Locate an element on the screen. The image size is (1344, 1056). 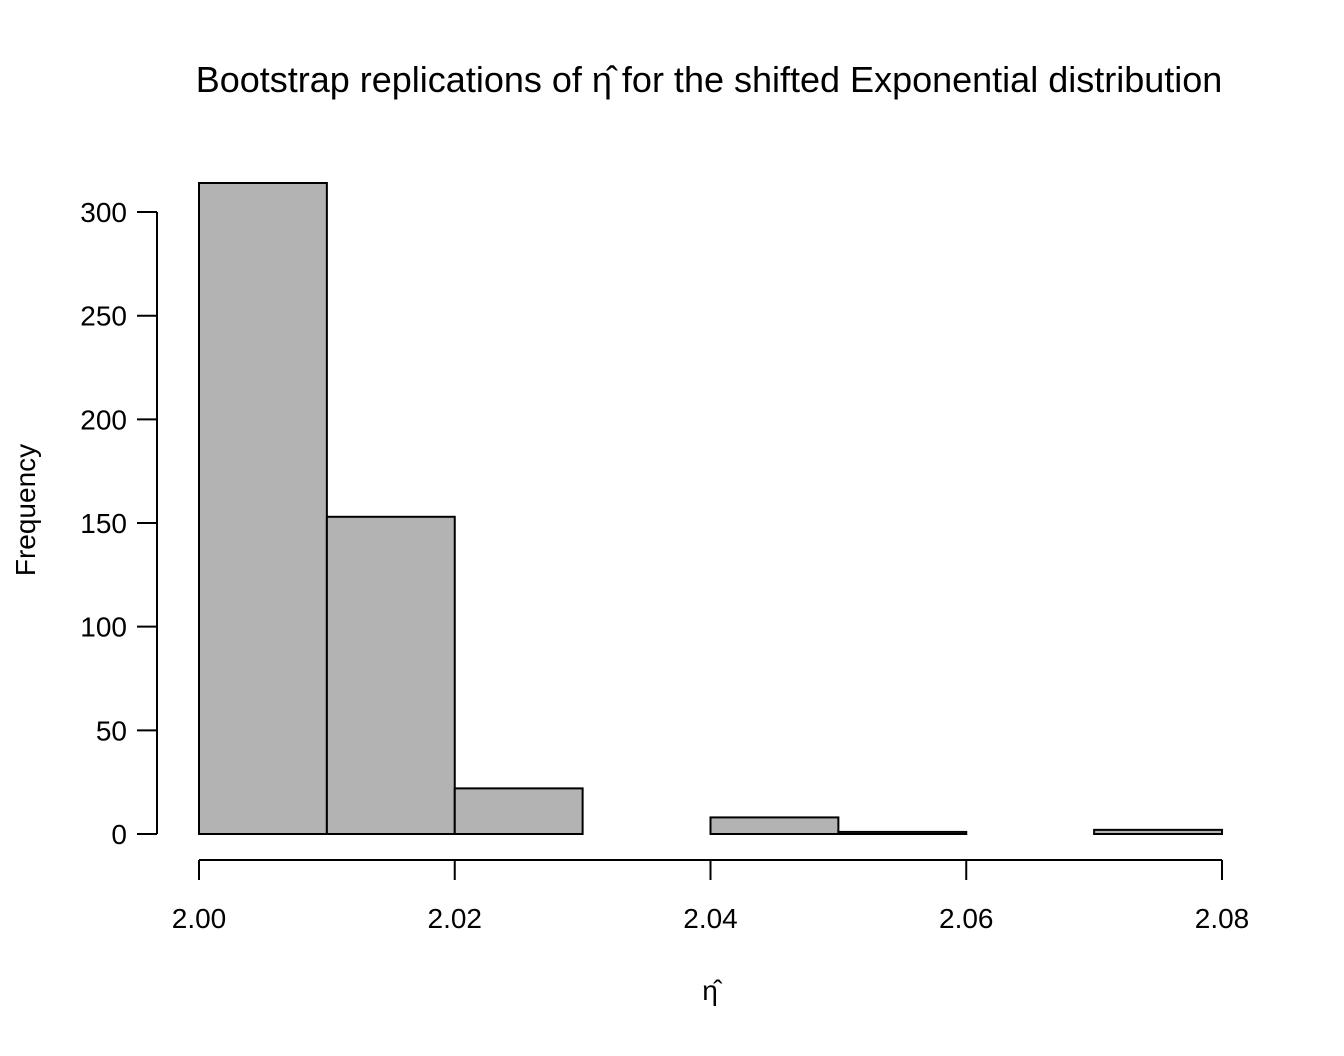
y-tick-label: 250 is located at coordinates (103, 316).